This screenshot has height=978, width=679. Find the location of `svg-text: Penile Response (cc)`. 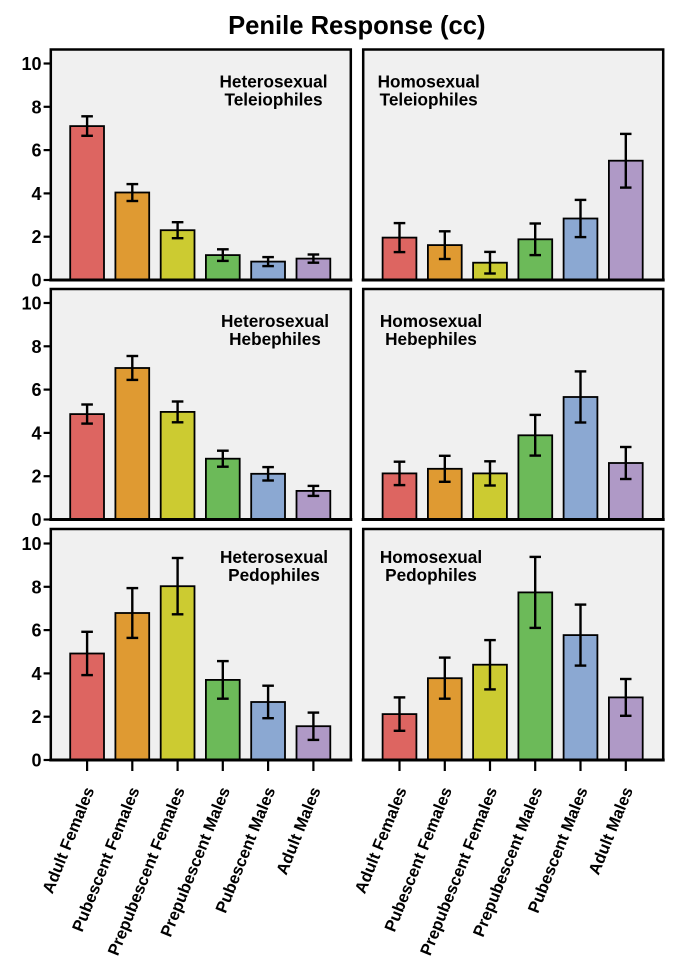

svg-text: Penile Response (cc) is located at coordinates (356, 26).